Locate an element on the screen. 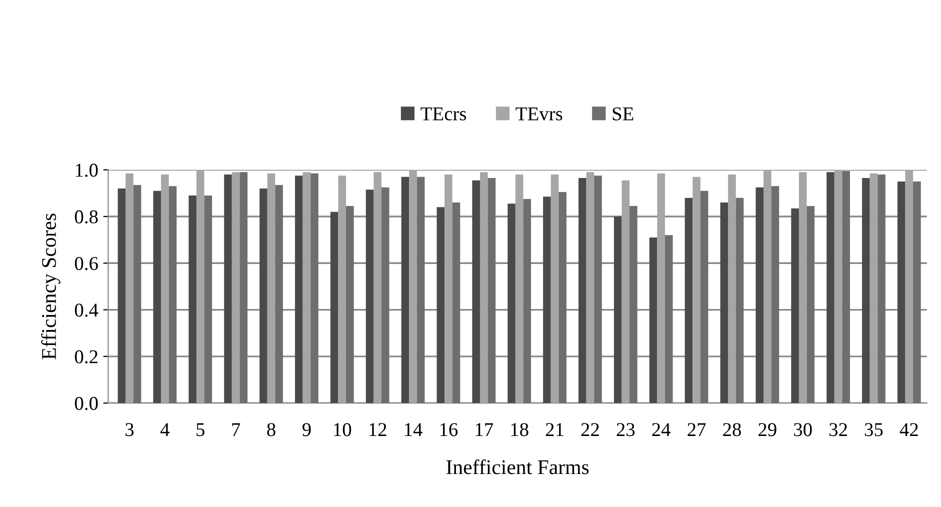 This screenshot has height=507, width=941. x-tick-label: 35 is located at coordinates (873, 429).